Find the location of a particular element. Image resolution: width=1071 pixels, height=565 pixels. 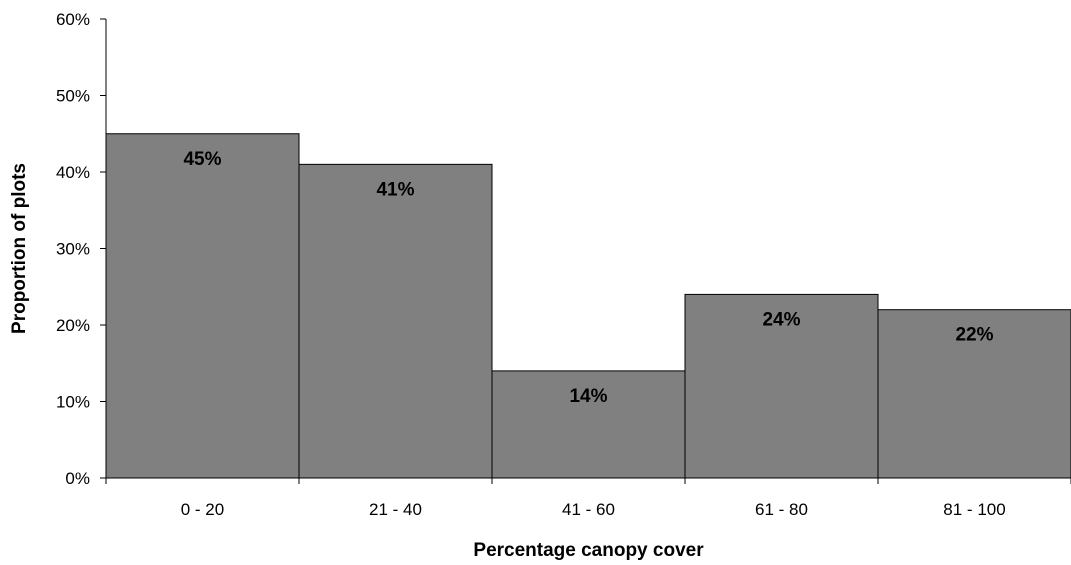

y-tick-label: 20% is located at coordinates (73, 325).